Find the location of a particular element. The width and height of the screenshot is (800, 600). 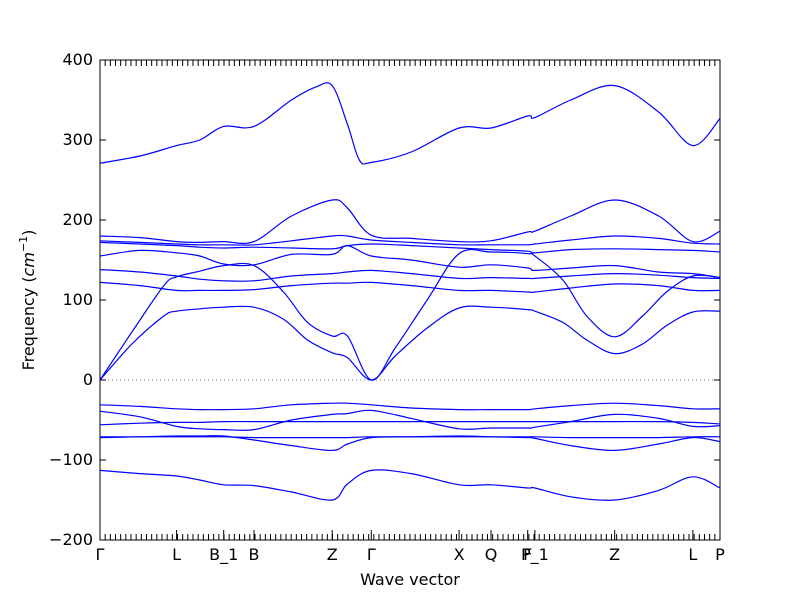

y-tick-label: 200 is located at coordinates (77, 219).